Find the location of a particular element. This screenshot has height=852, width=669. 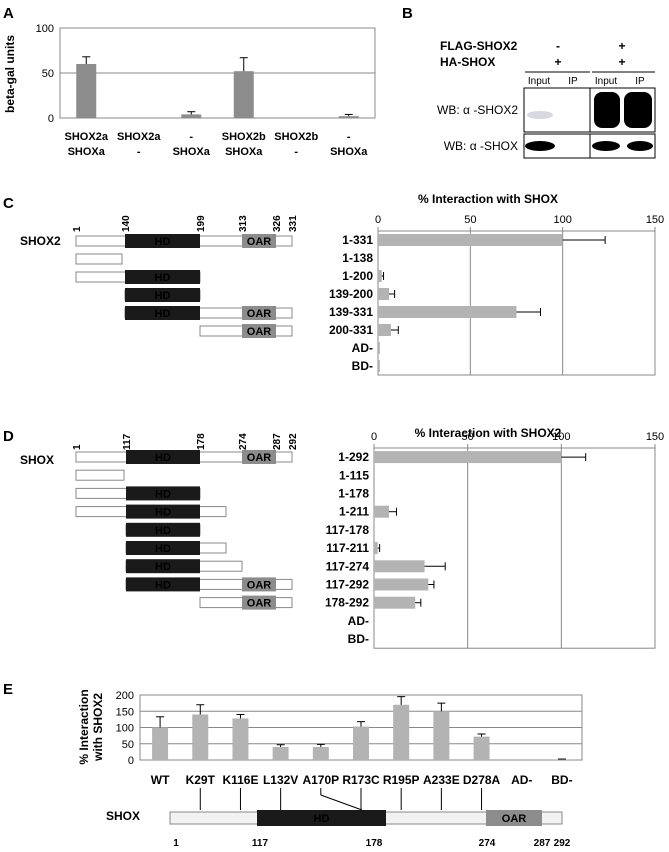

panel-c-oar-domain is located at coordinates (259, 313).